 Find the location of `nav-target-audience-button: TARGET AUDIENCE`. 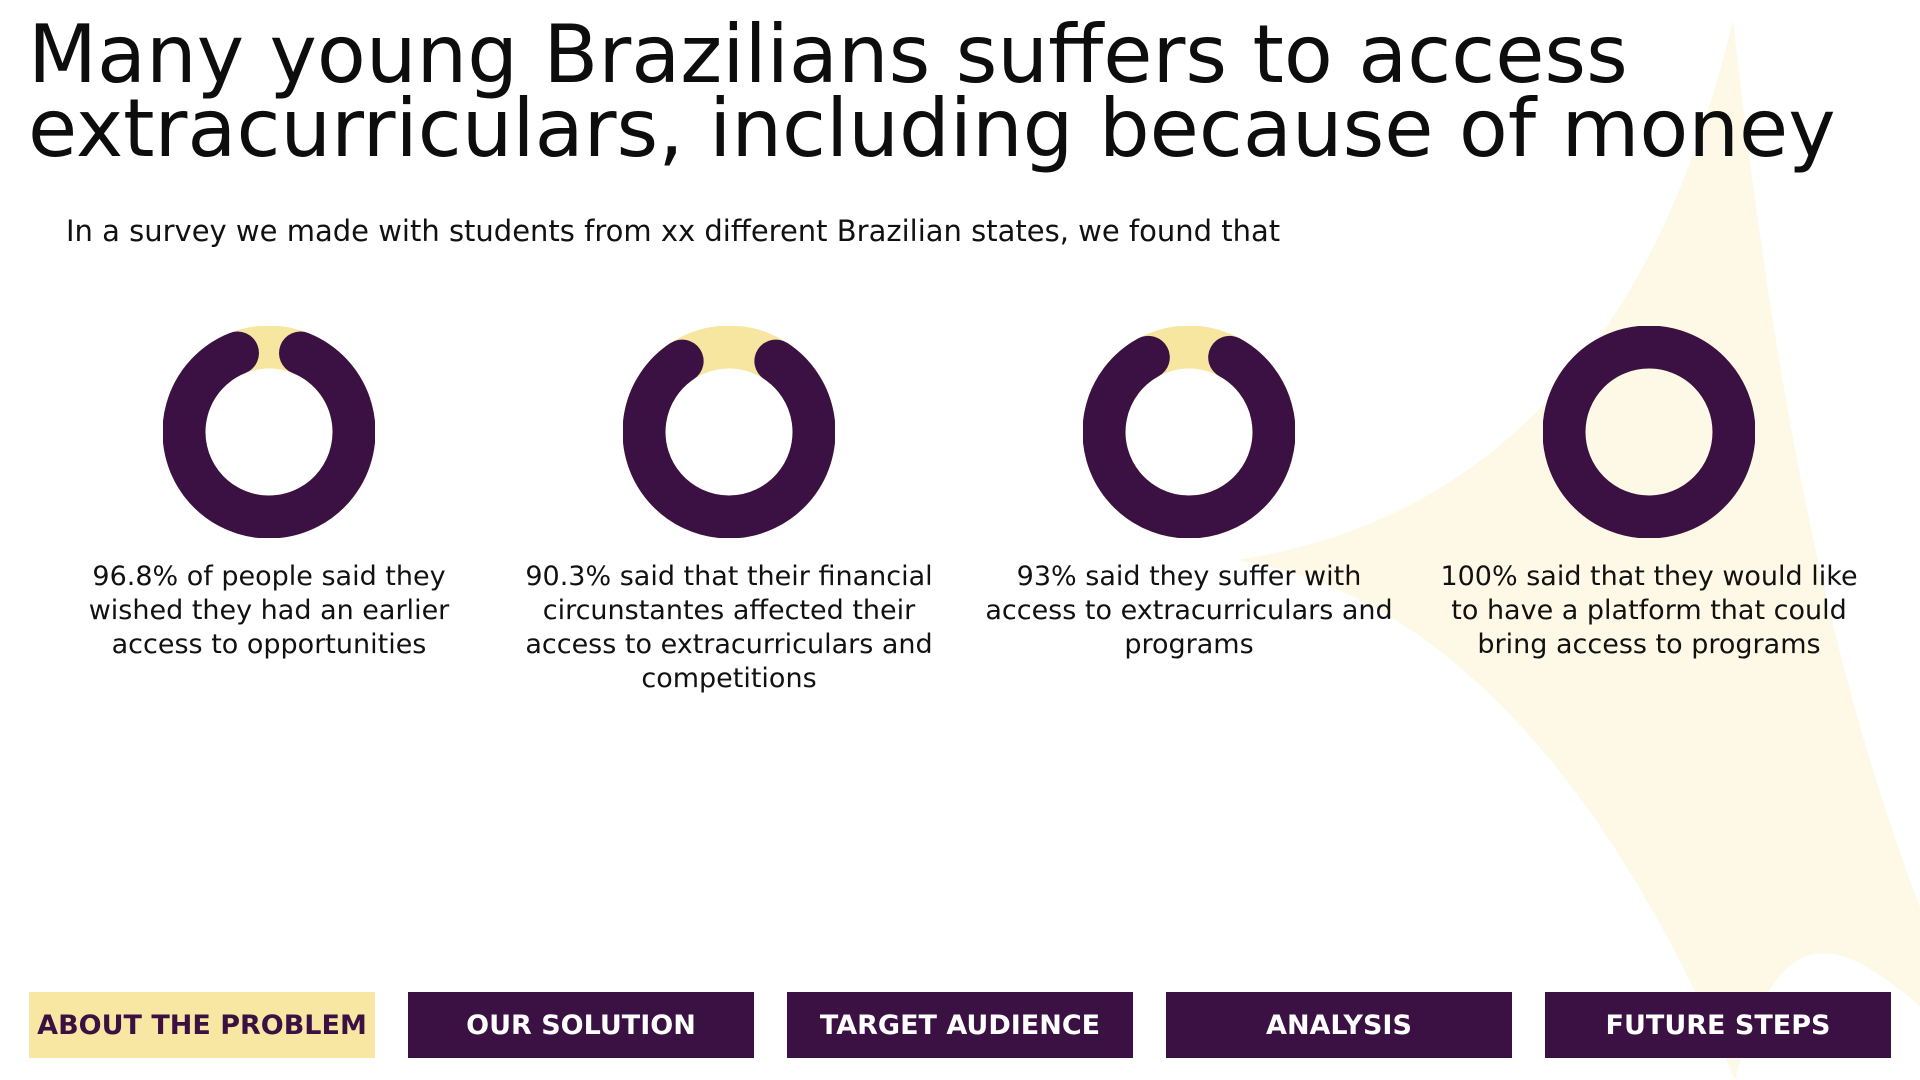

nav-target-audience-button: TARGET AUDIENCE is located at coordinates (960, 1025).